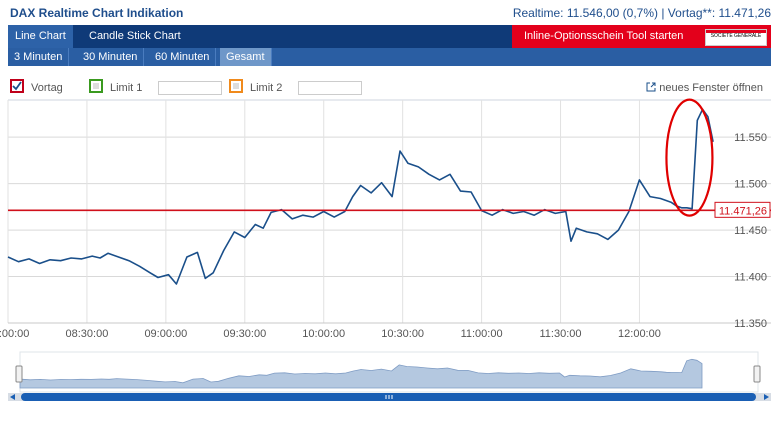  Describe the element at coordinates (750, 138) in the screenshot. I see `y-tick-label: 11.550` at that location.